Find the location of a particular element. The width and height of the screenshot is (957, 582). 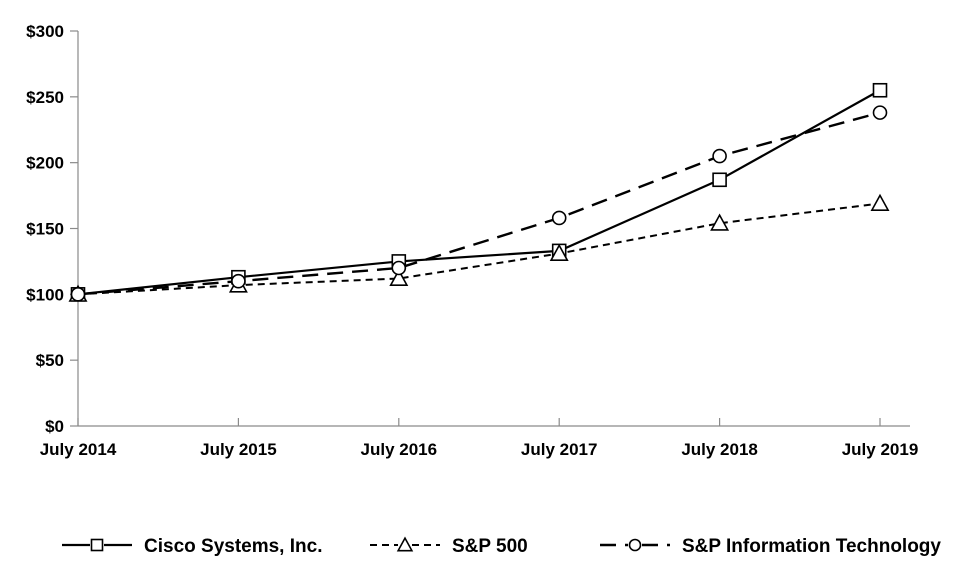

x-axis-tick-label: July 2016 is located at coordinates (399, 449).